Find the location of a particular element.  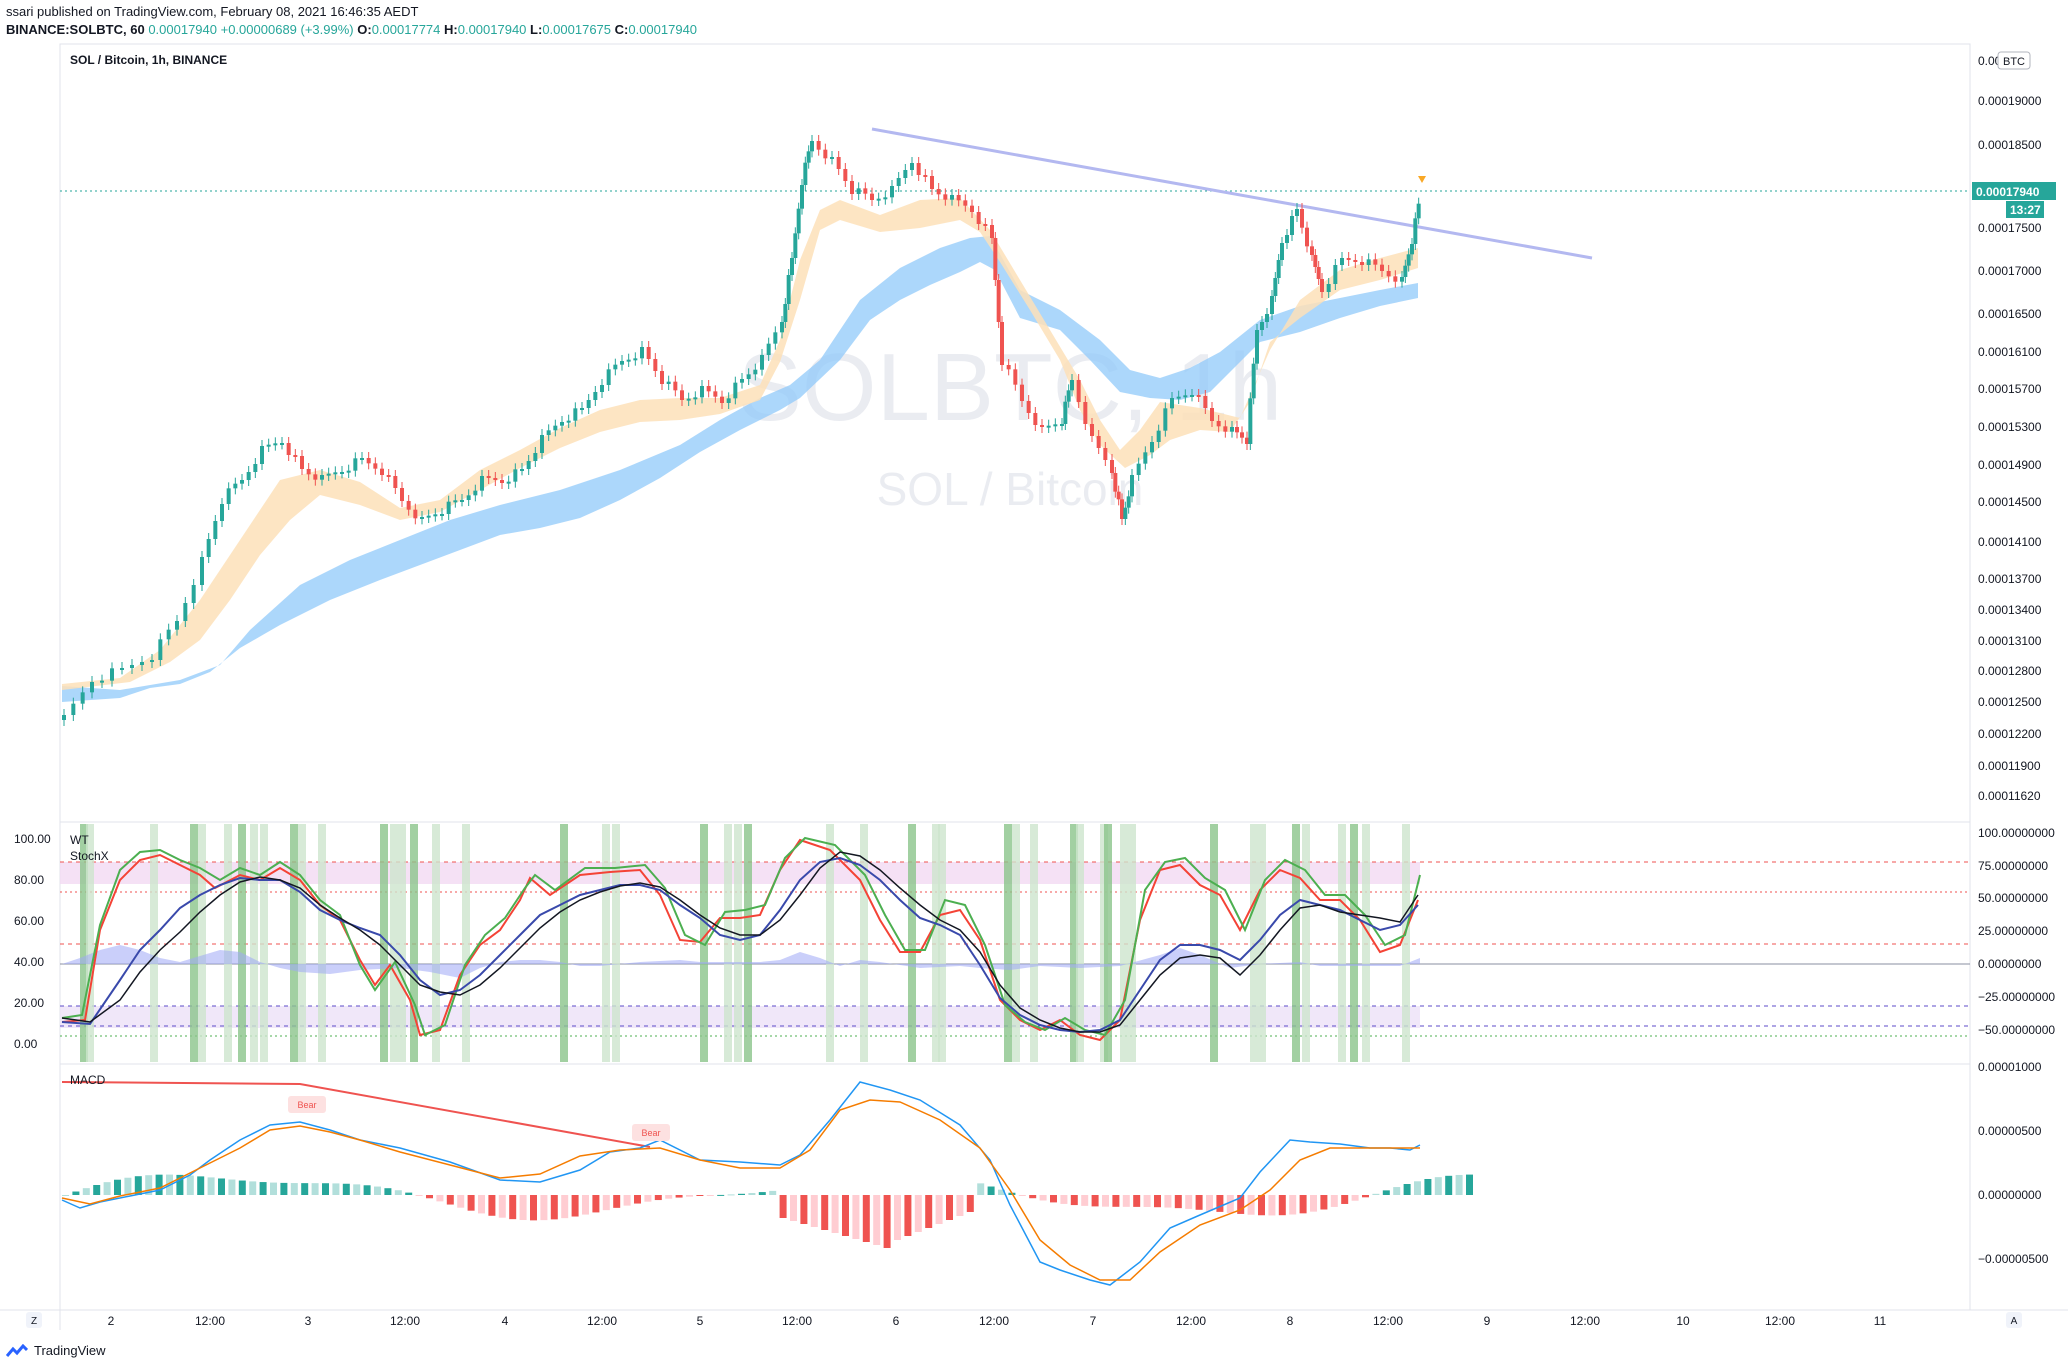

resistance-trendline is located at coordinates (1232, 193).